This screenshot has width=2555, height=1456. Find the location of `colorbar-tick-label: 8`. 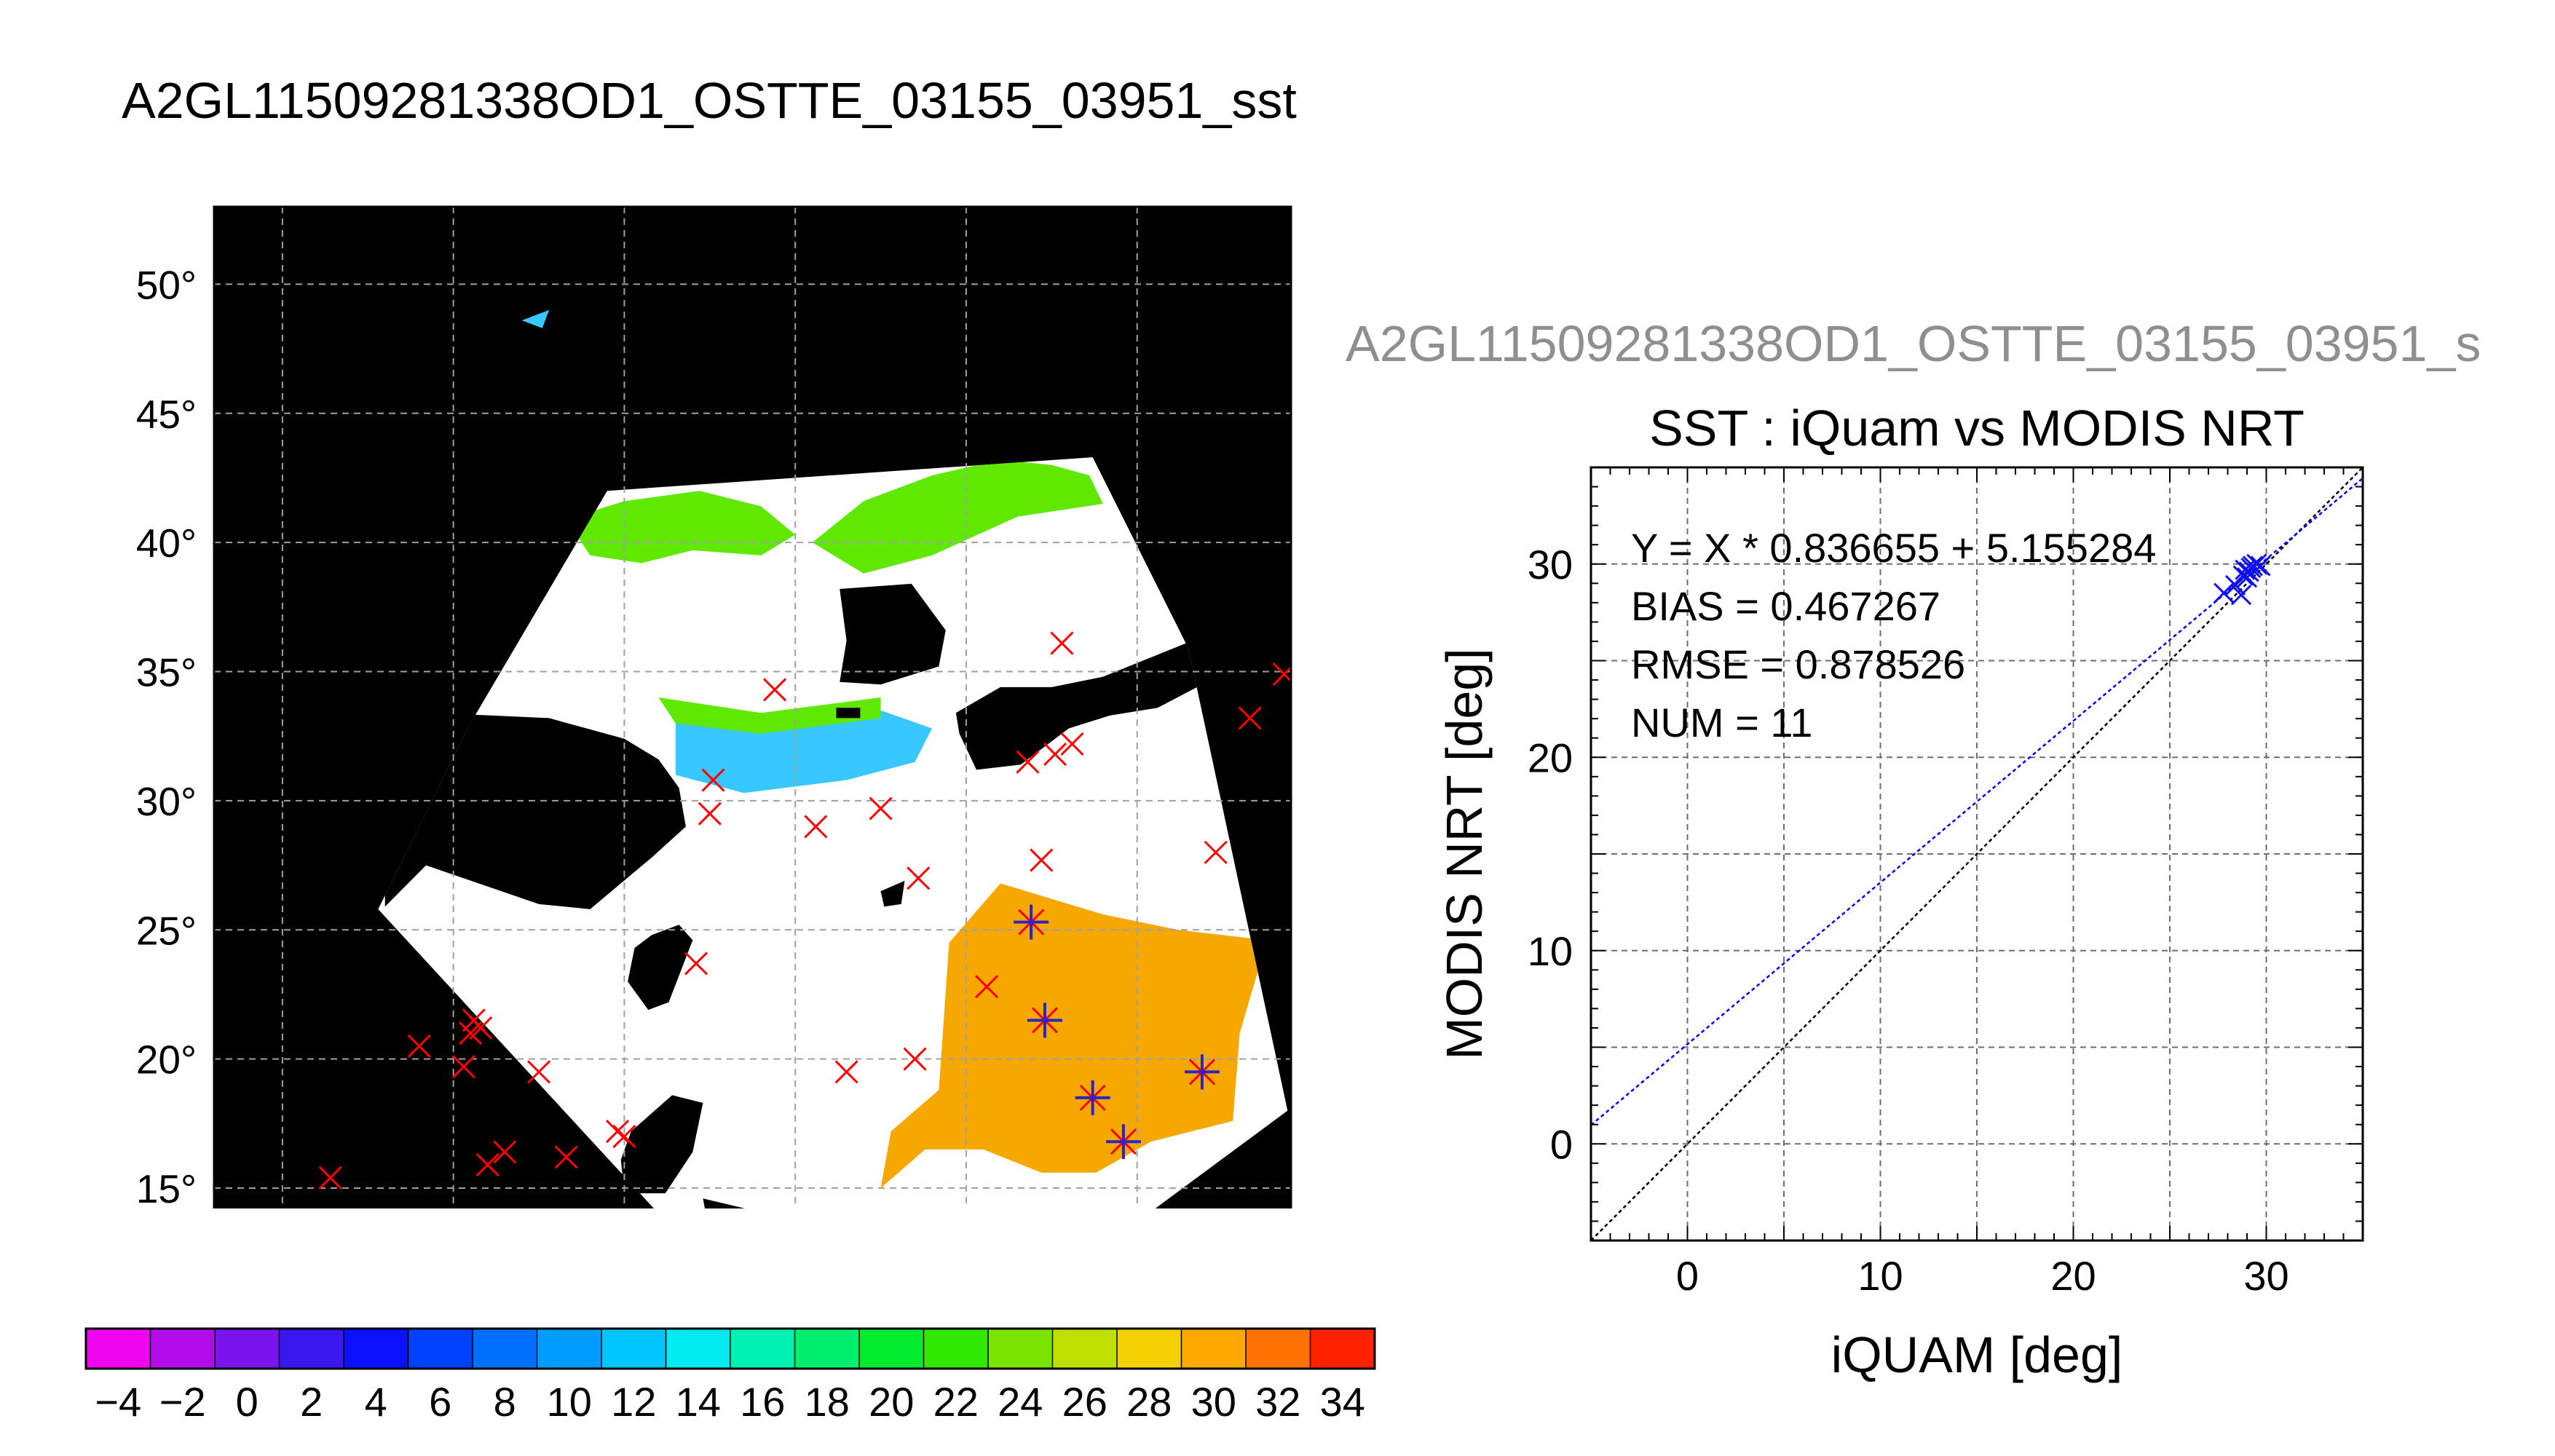

colorbar-tick-label: 8 is located at coordinates (505, 1402).